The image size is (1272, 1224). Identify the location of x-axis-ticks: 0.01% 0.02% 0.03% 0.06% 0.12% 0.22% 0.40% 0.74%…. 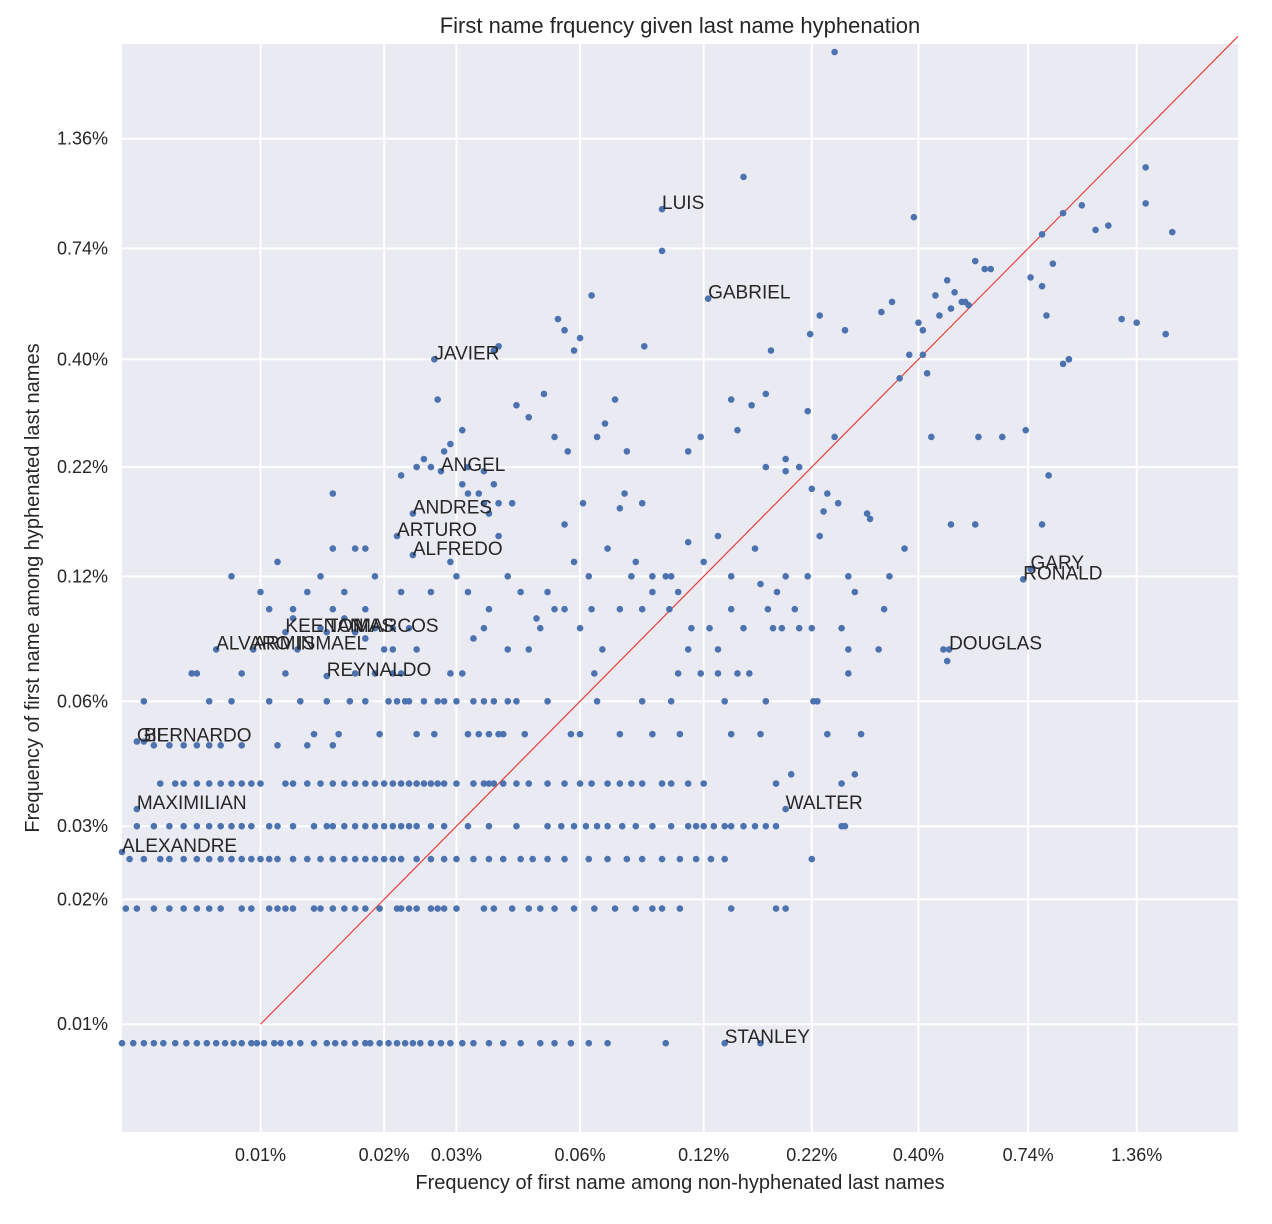
(698, 1155).